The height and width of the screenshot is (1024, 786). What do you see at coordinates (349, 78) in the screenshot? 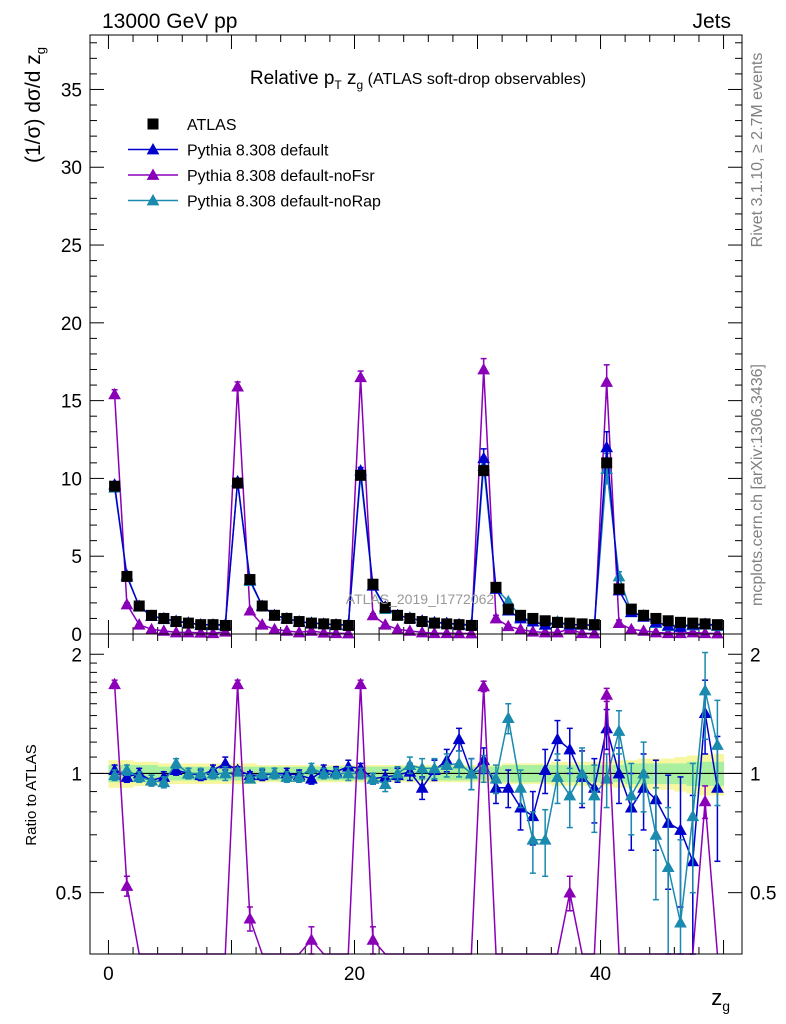
I see `title-part: z` at bounding box center [349, 78].